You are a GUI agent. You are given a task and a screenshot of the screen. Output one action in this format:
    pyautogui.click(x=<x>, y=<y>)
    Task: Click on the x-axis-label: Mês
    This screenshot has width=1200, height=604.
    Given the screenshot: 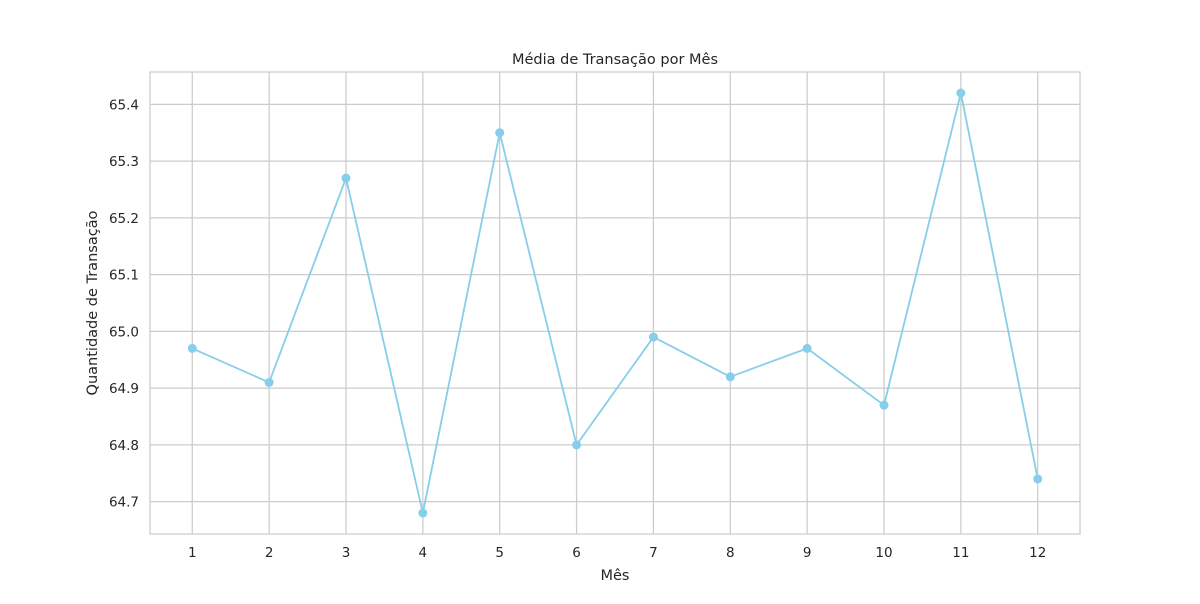 What is the action you would take?
    pyautogui.click(x=615, y=576)
    